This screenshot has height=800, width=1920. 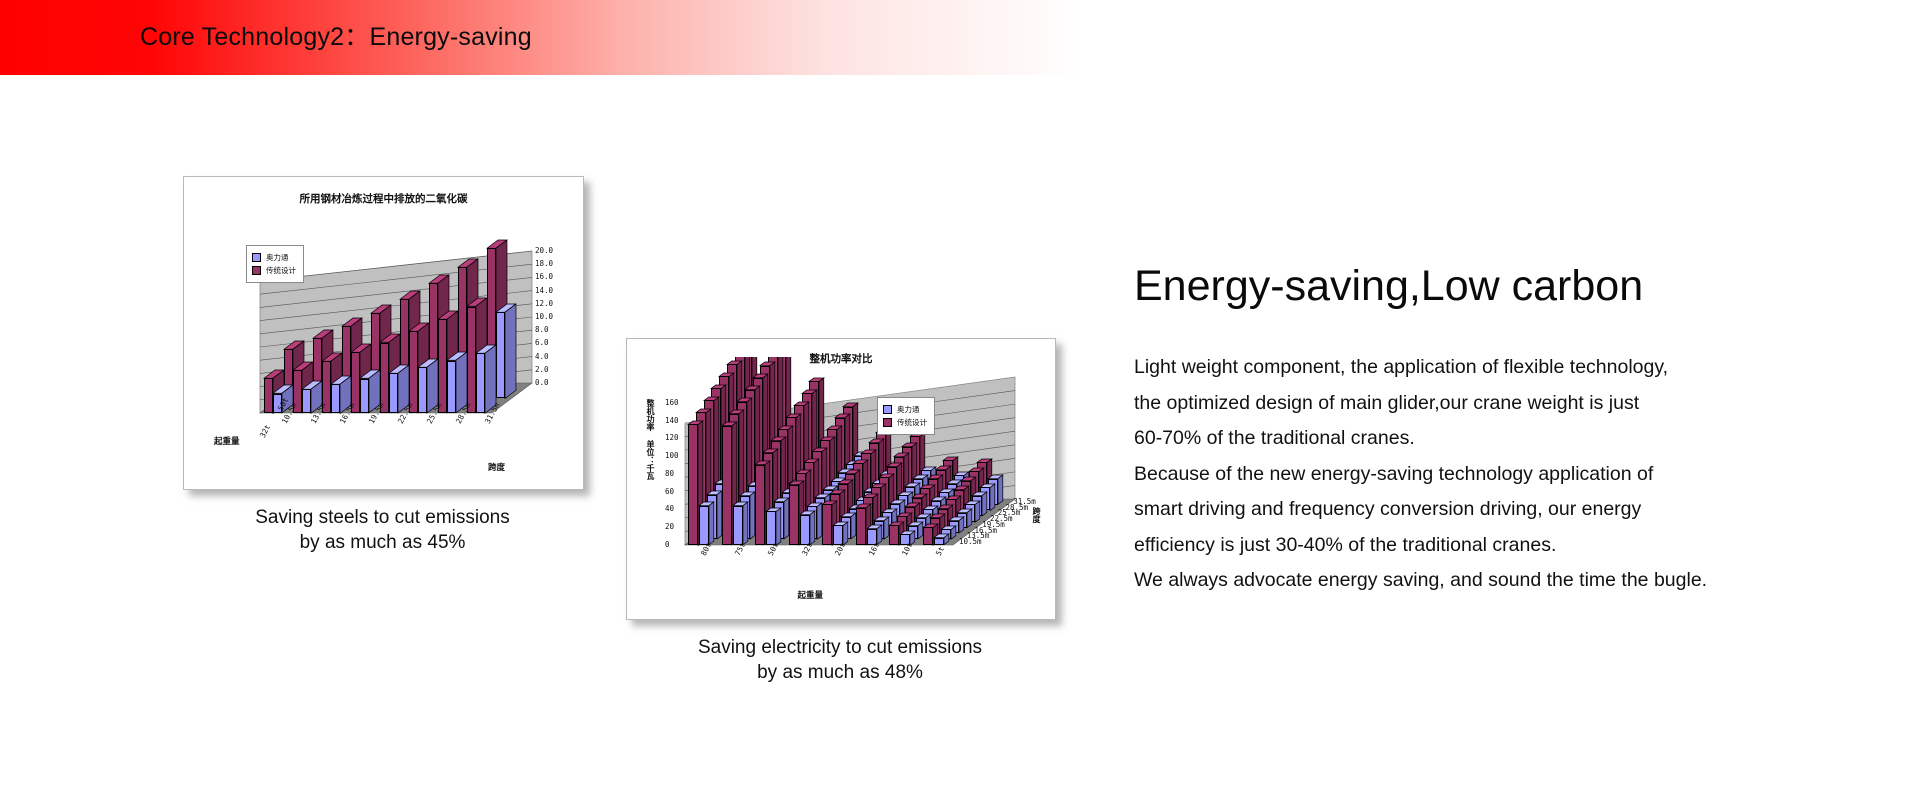 What do you see at coordinates (993, 524) in the screenshot?
I see `chart2-ztick: 19.5m` at bounding box center [993, 524].